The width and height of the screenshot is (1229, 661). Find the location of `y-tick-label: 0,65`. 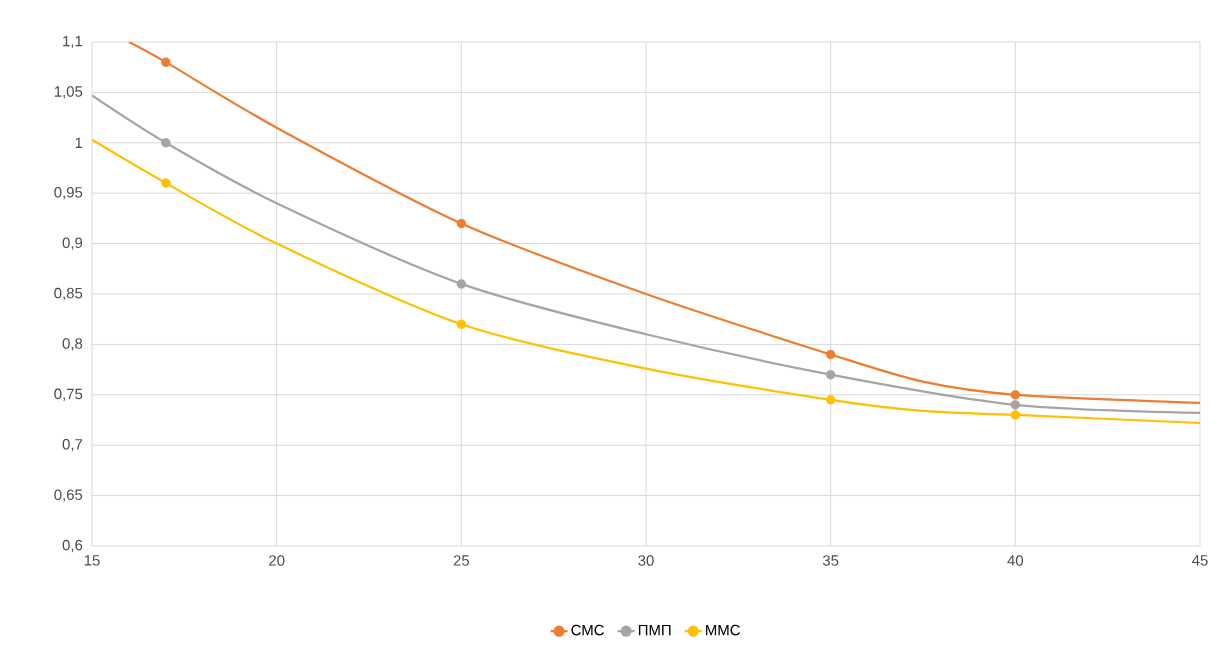

y-tick-label: 0,65 is located at coordinates (68, 495).